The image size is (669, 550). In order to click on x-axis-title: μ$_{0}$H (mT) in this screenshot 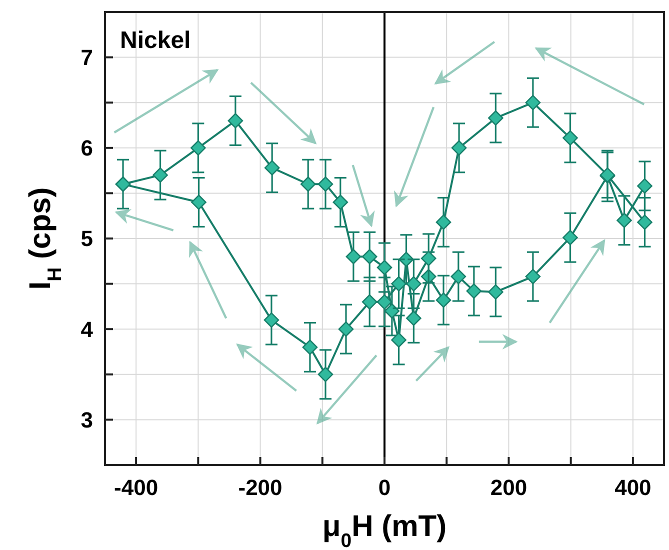, I will do `click(384, 530)`.